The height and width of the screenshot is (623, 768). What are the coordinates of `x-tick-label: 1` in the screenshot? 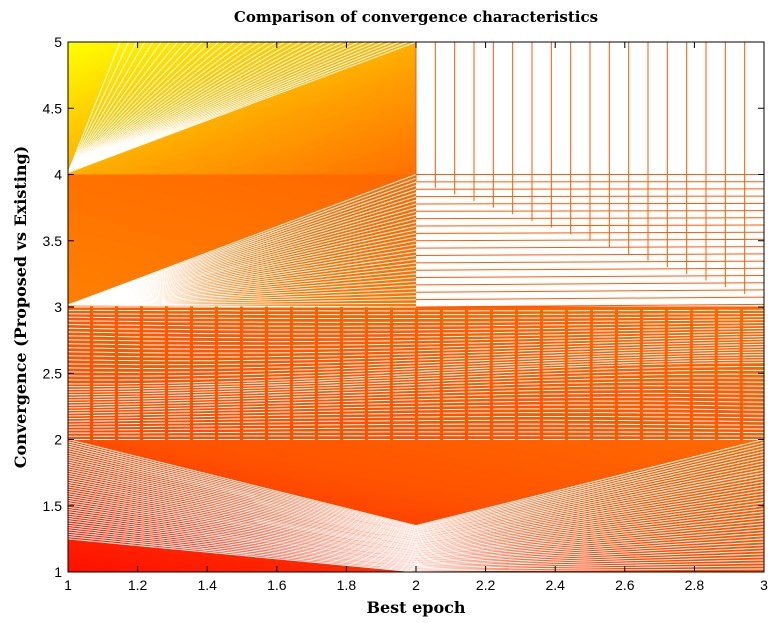 It's located at (68, 585).